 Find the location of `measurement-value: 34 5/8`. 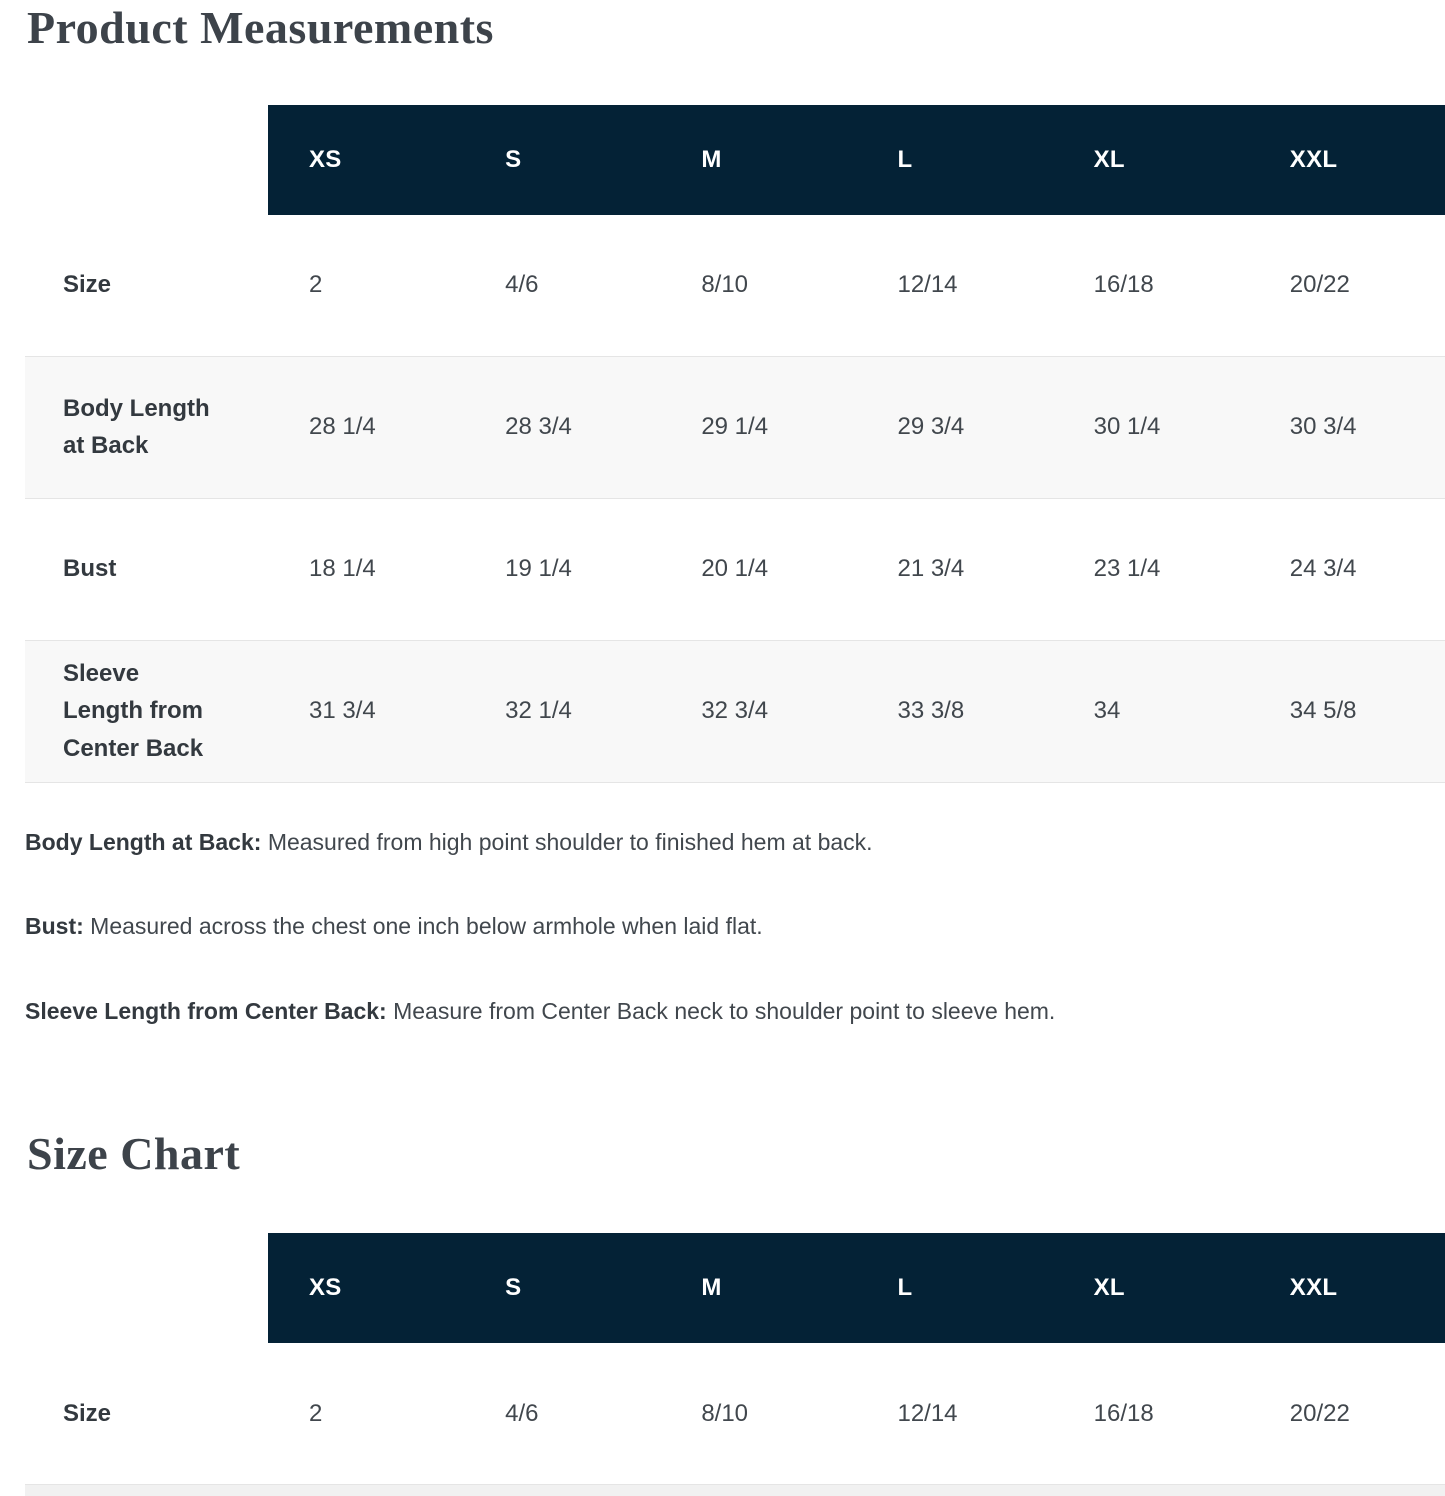

measurement-value: 34 5/8 is located at coordinates (1323, 711).